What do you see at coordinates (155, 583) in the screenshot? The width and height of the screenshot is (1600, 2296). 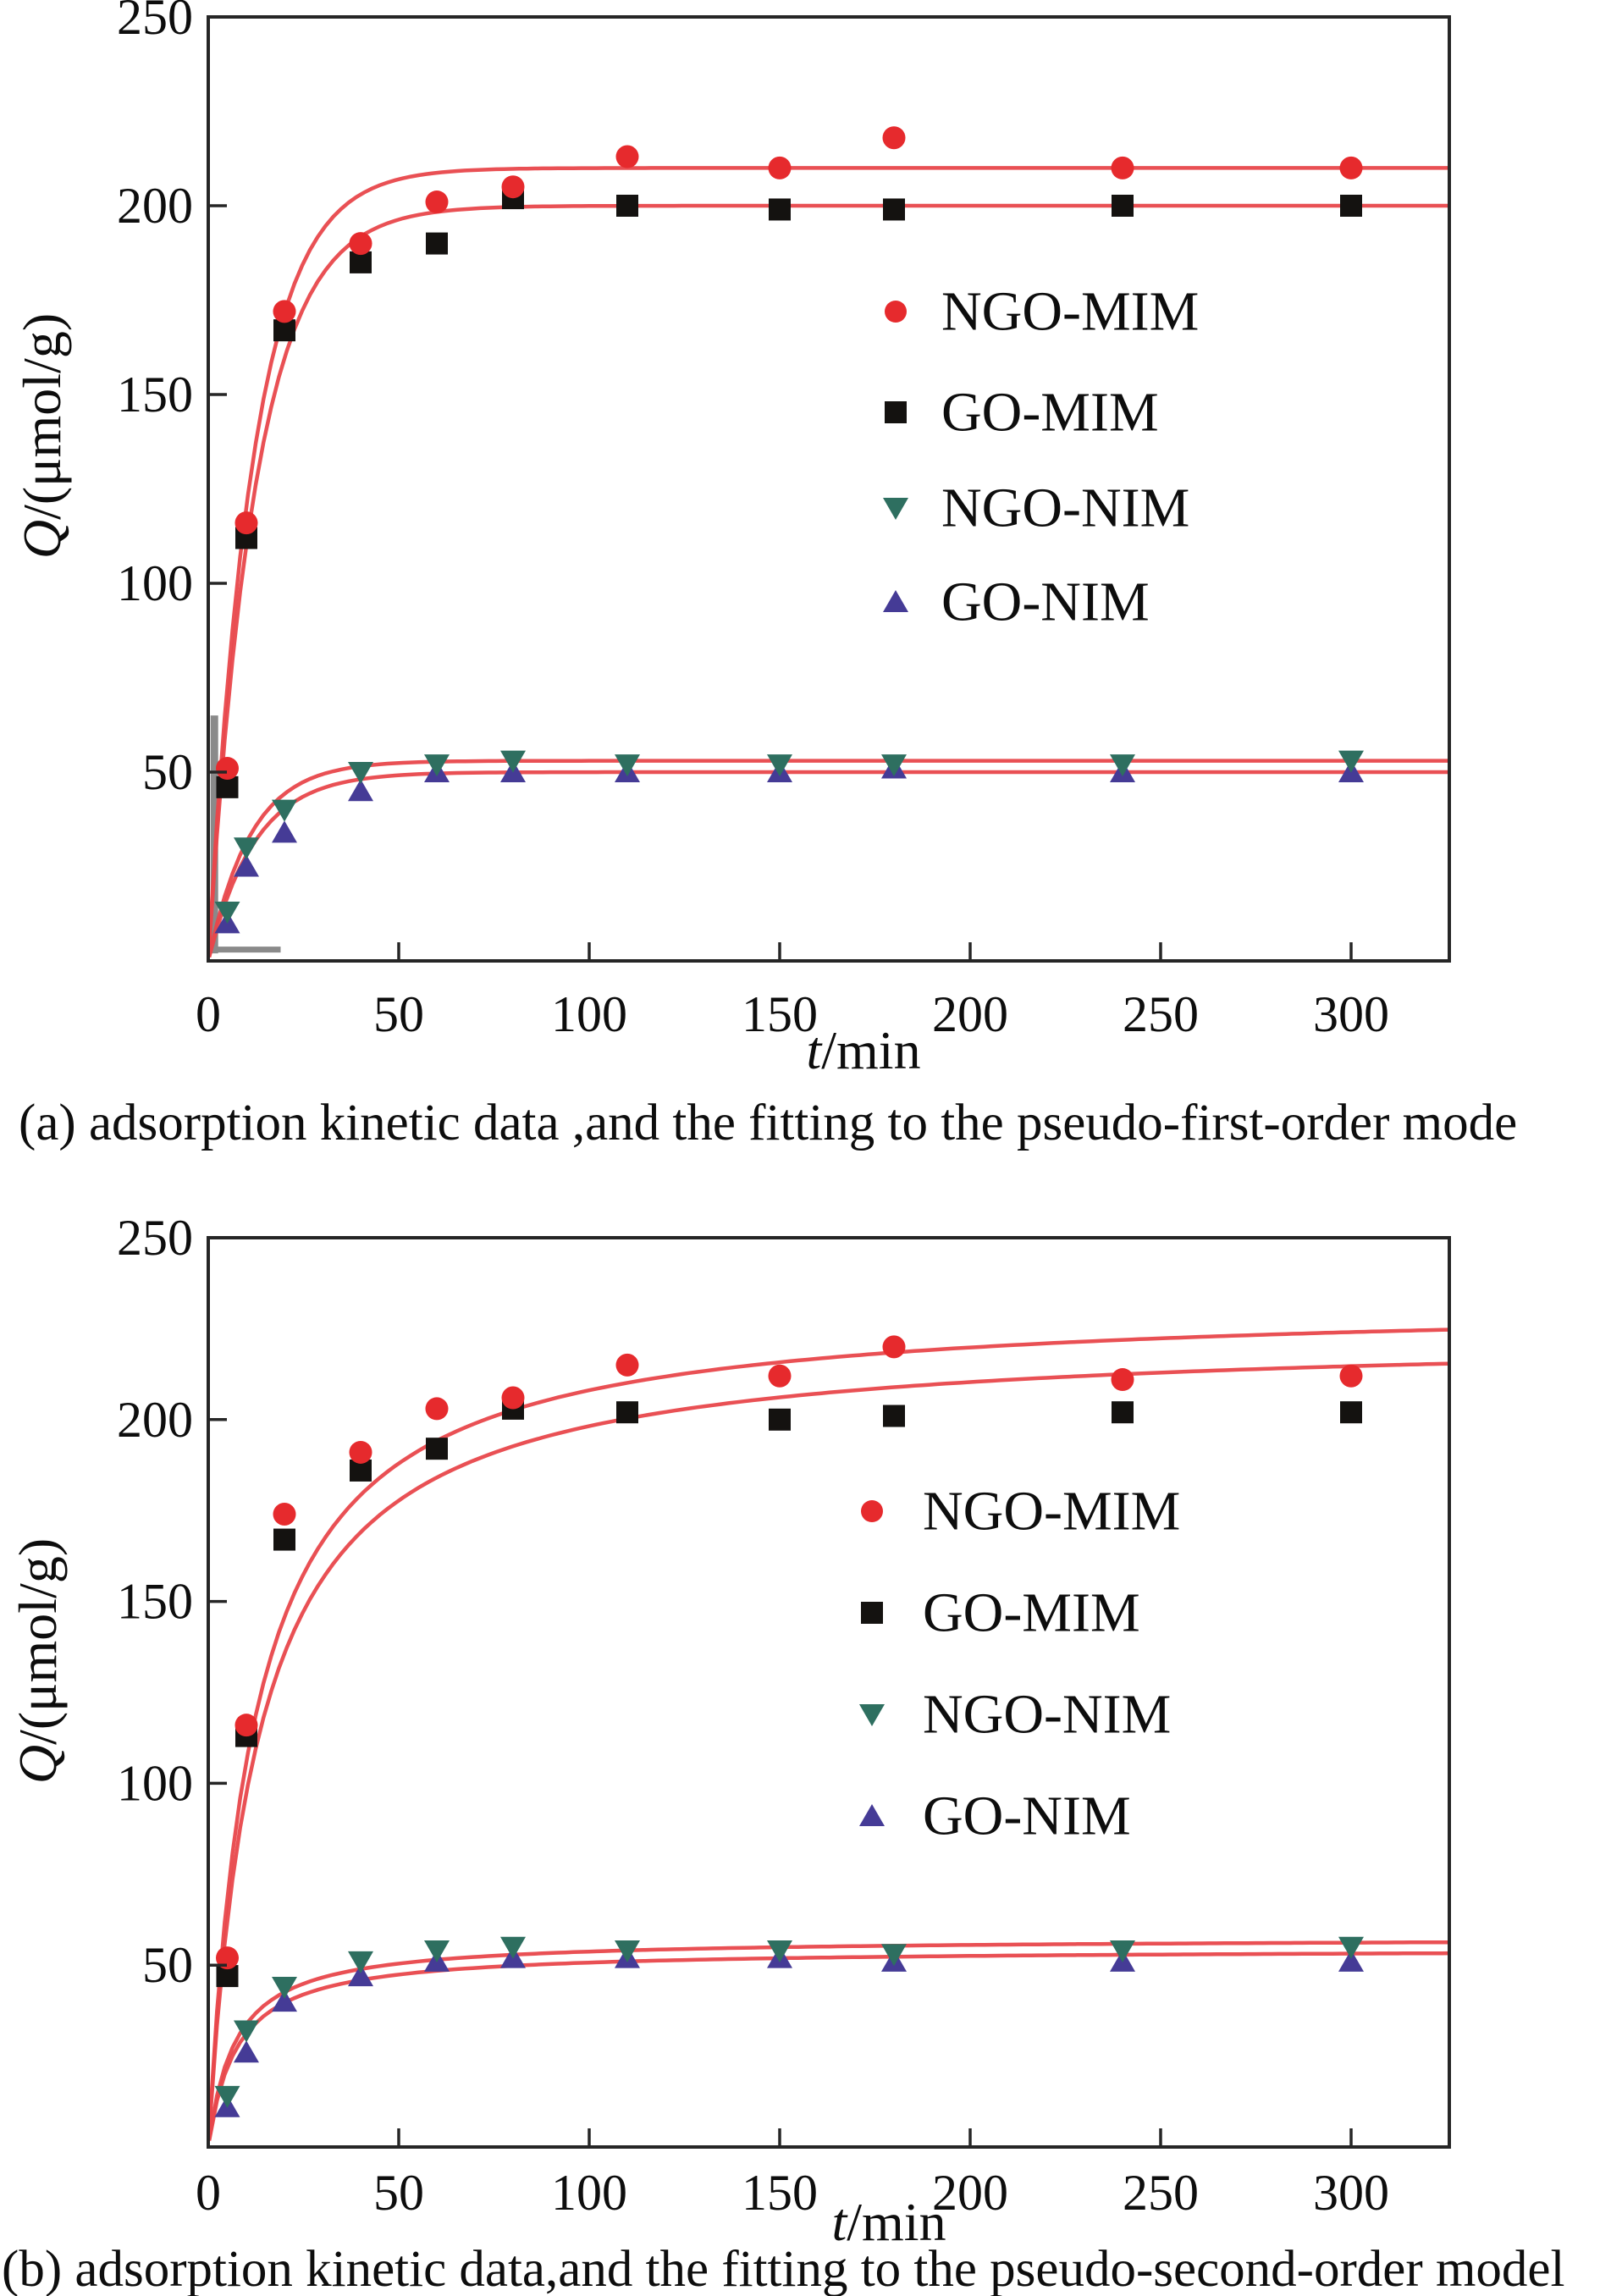 I see `y-tick-label: 100` at bounding box center [155, 583].